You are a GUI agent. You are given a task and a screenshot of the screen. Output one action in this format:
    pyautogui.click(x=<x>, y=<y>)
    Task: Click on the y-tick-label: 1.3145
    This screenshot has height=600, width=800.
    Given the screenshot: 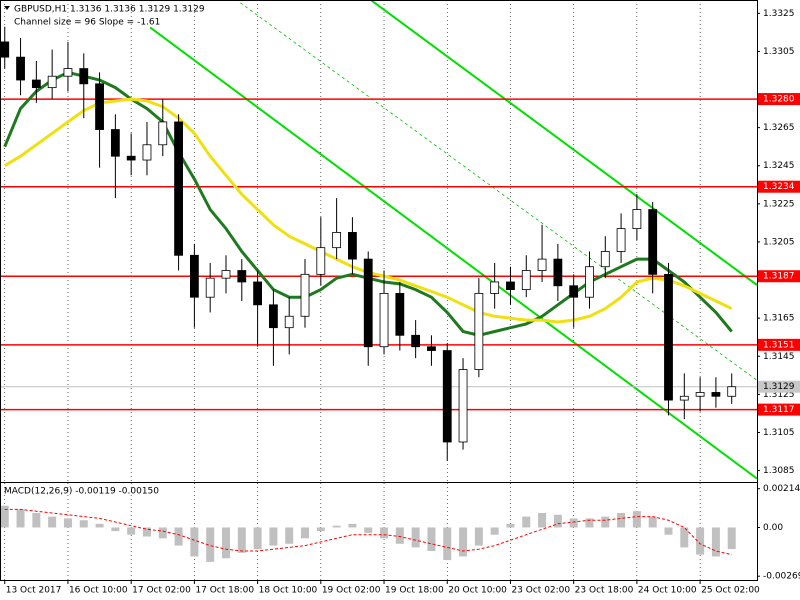 What is the action you would take?
    pyautogui.click(x=779, y=357)
    